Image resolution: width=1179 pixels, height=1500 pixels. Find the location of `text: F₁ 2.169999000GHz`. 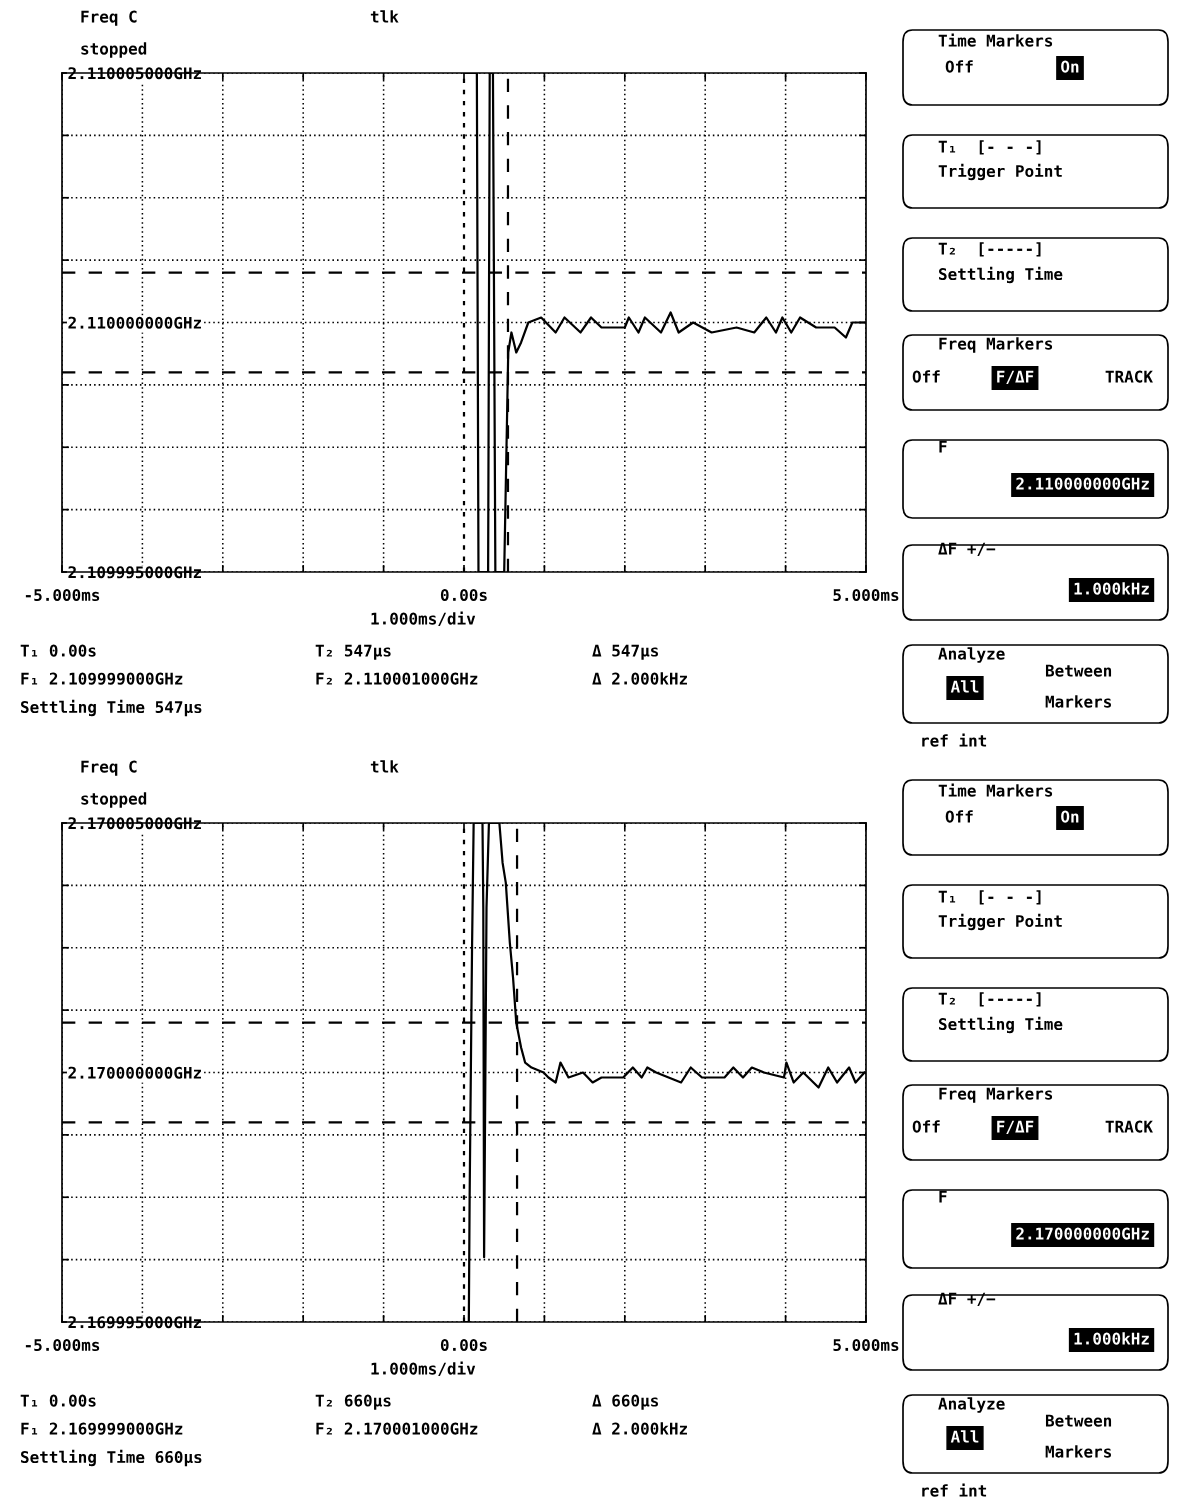

text: F₁ 2.169999000GHz is located at coordinates (102, 1428).